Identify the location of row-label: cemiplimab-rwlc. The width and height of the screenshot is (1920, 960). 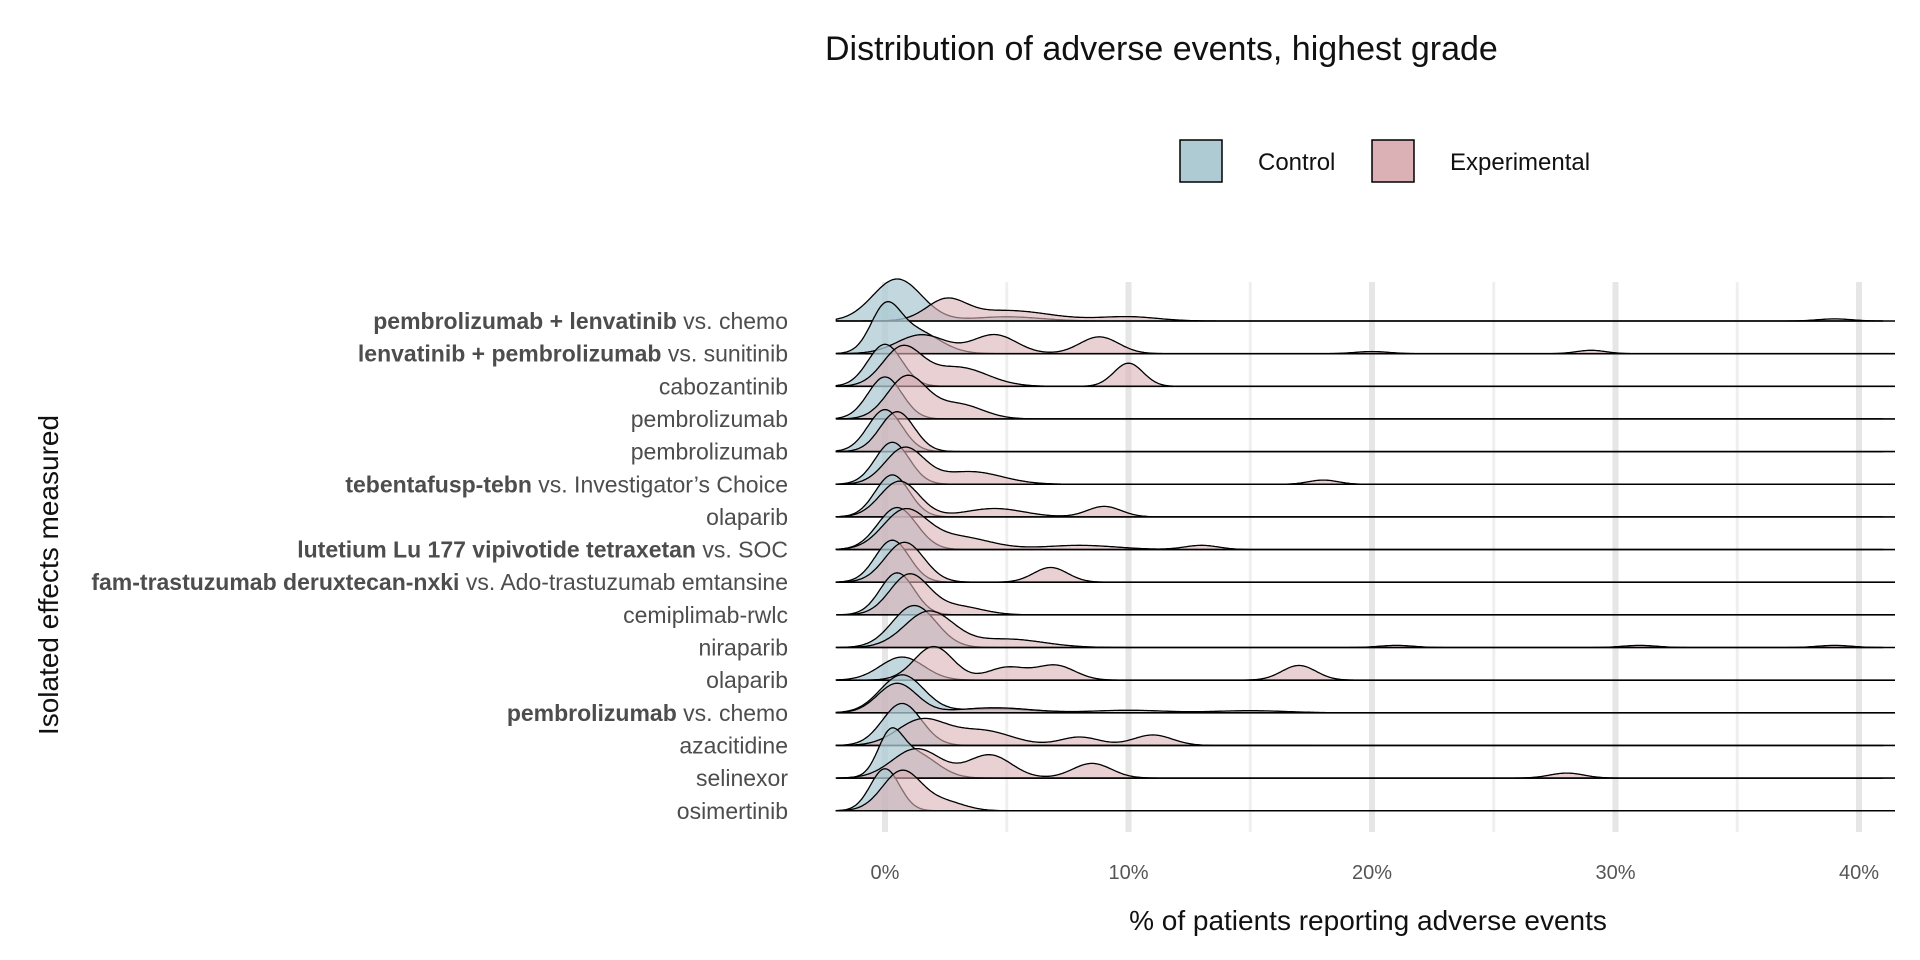
(705, 615).